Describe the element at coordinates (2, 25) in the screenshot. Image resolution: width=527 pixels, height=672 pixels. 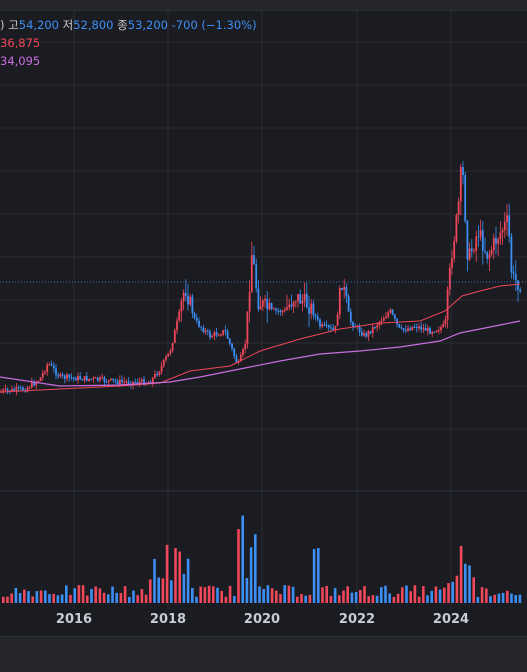
I see `legend-open-fragment: )` at that location.